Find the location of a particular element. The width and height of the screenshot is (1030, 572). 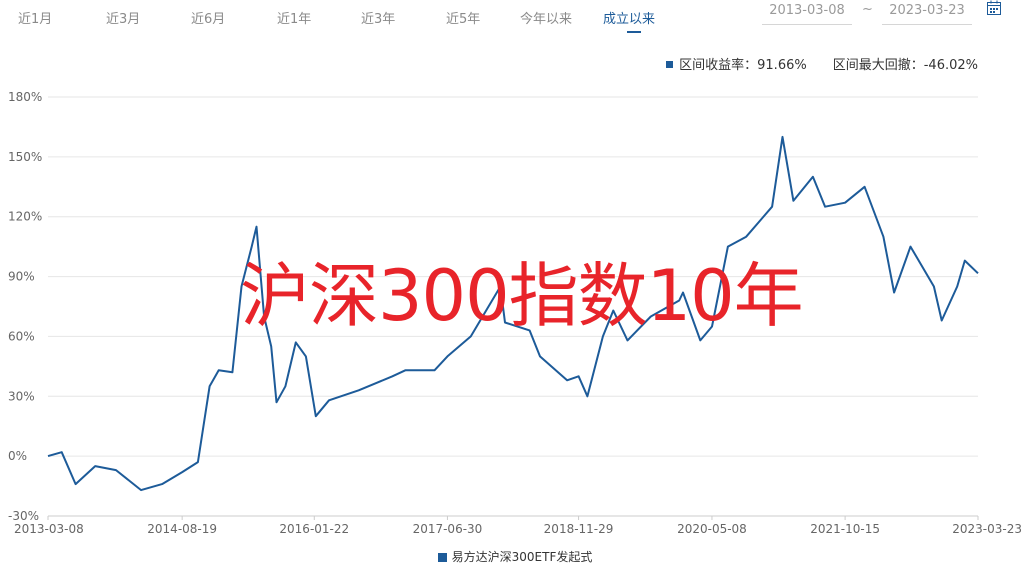

start-date-input: 2013-03-08 is located at coordinates (807, 12).